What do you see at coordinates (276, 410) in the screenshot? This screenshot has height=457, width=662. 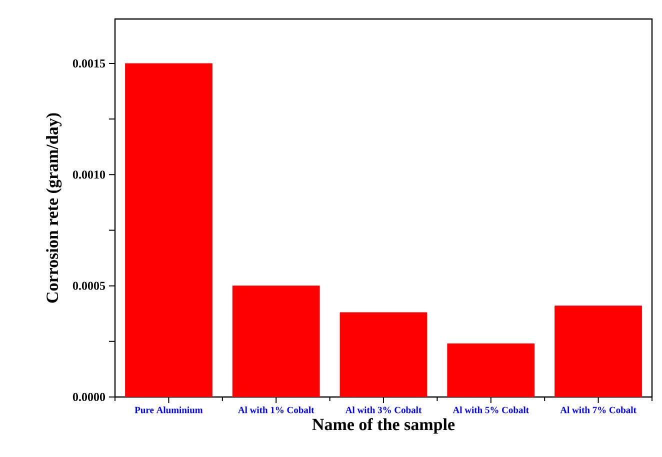 I see `x-tick-label: Al with 1% Cobalt` at bounding box center [276, 410].